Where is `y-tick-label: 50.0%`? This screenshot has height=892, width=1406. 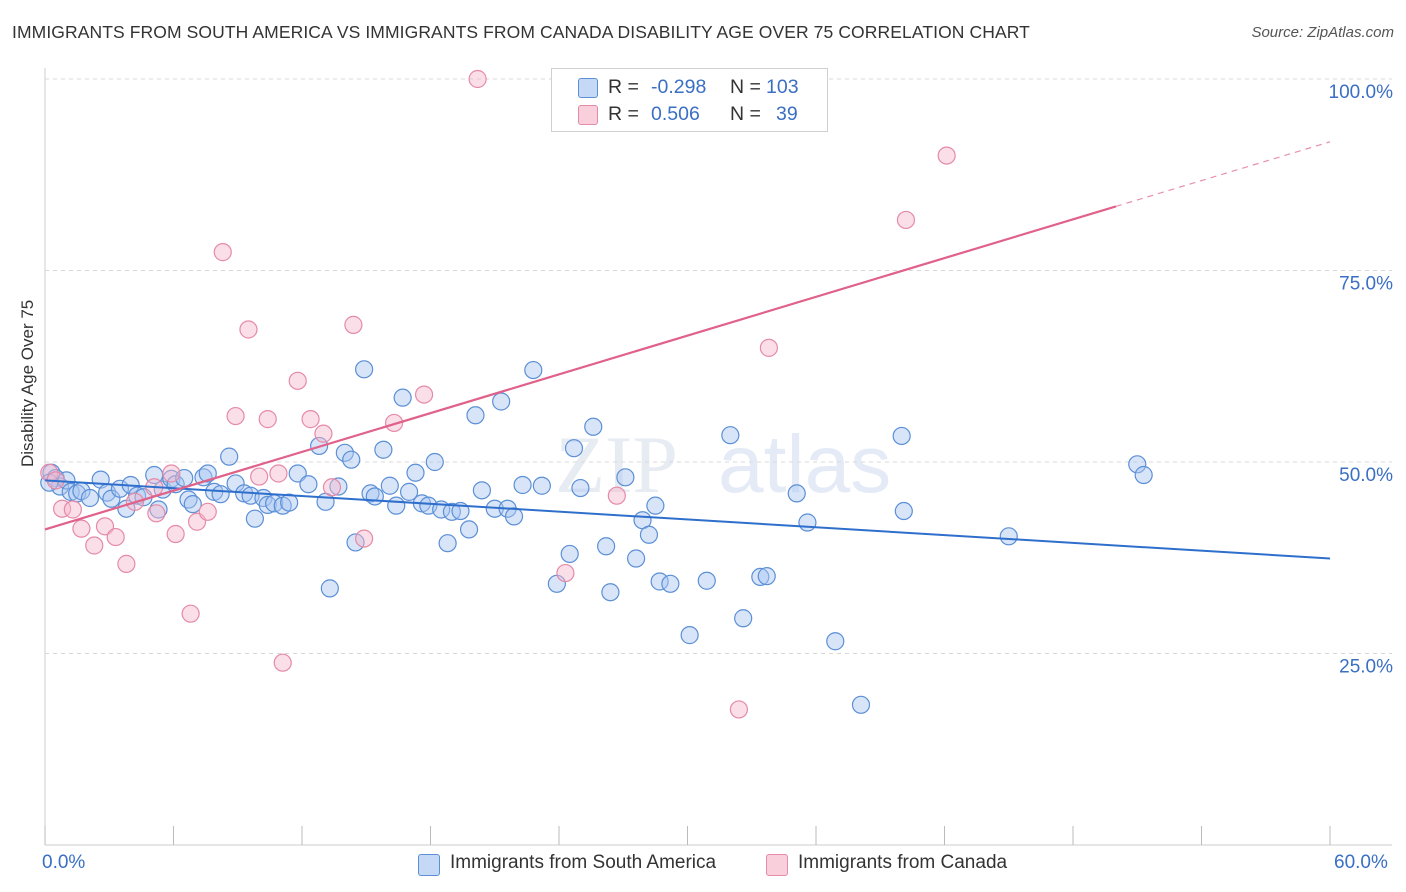
y-tick-label: 50.0% is located at coordinates (1366, 475).